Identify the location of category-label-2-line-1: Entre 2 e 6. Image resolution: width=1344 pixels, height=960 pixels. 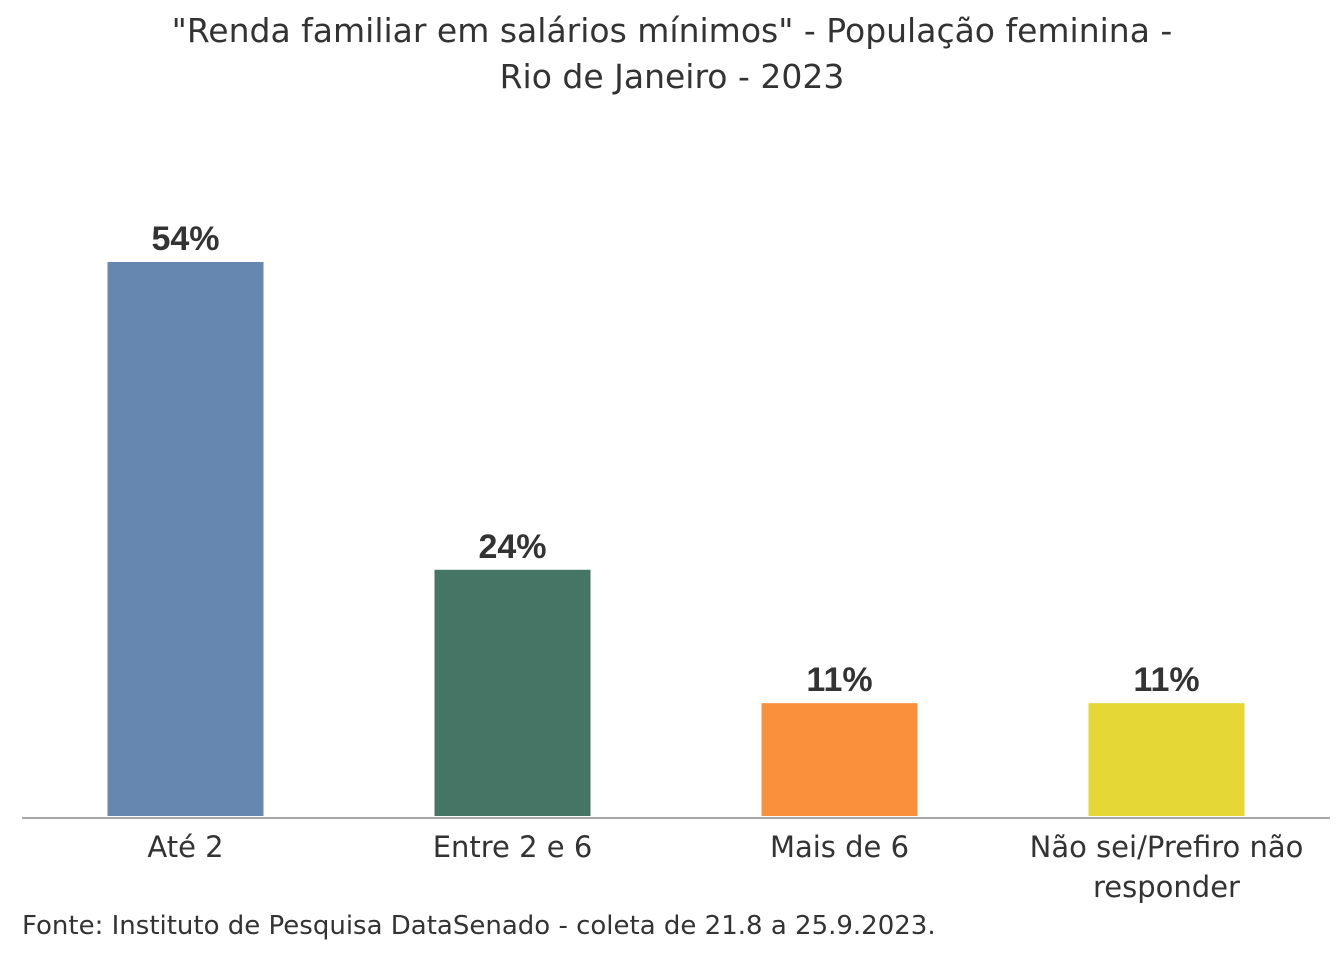
(513, 847).